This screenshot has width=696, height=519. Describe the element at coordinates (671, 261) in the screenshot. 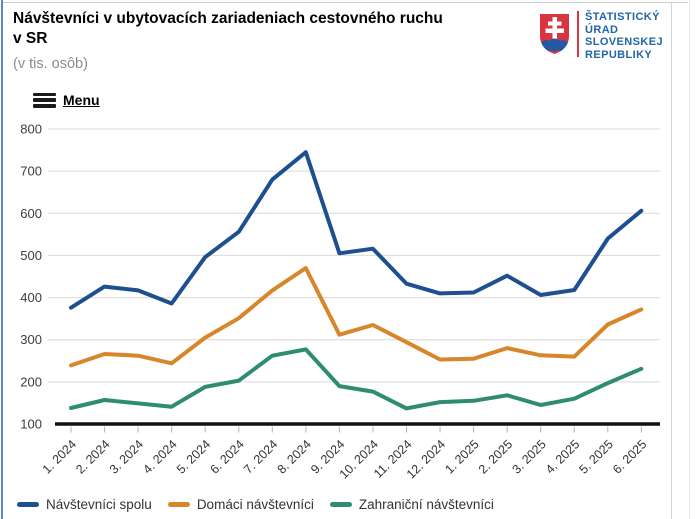

I see `panel-right-border` at that location.